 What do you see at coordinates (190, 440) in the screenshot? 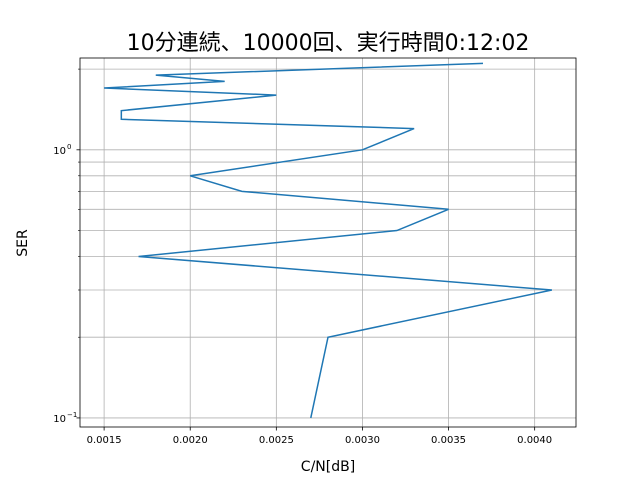
I see `x-tick-label: 0.0020` at bounding box center [190, 440].